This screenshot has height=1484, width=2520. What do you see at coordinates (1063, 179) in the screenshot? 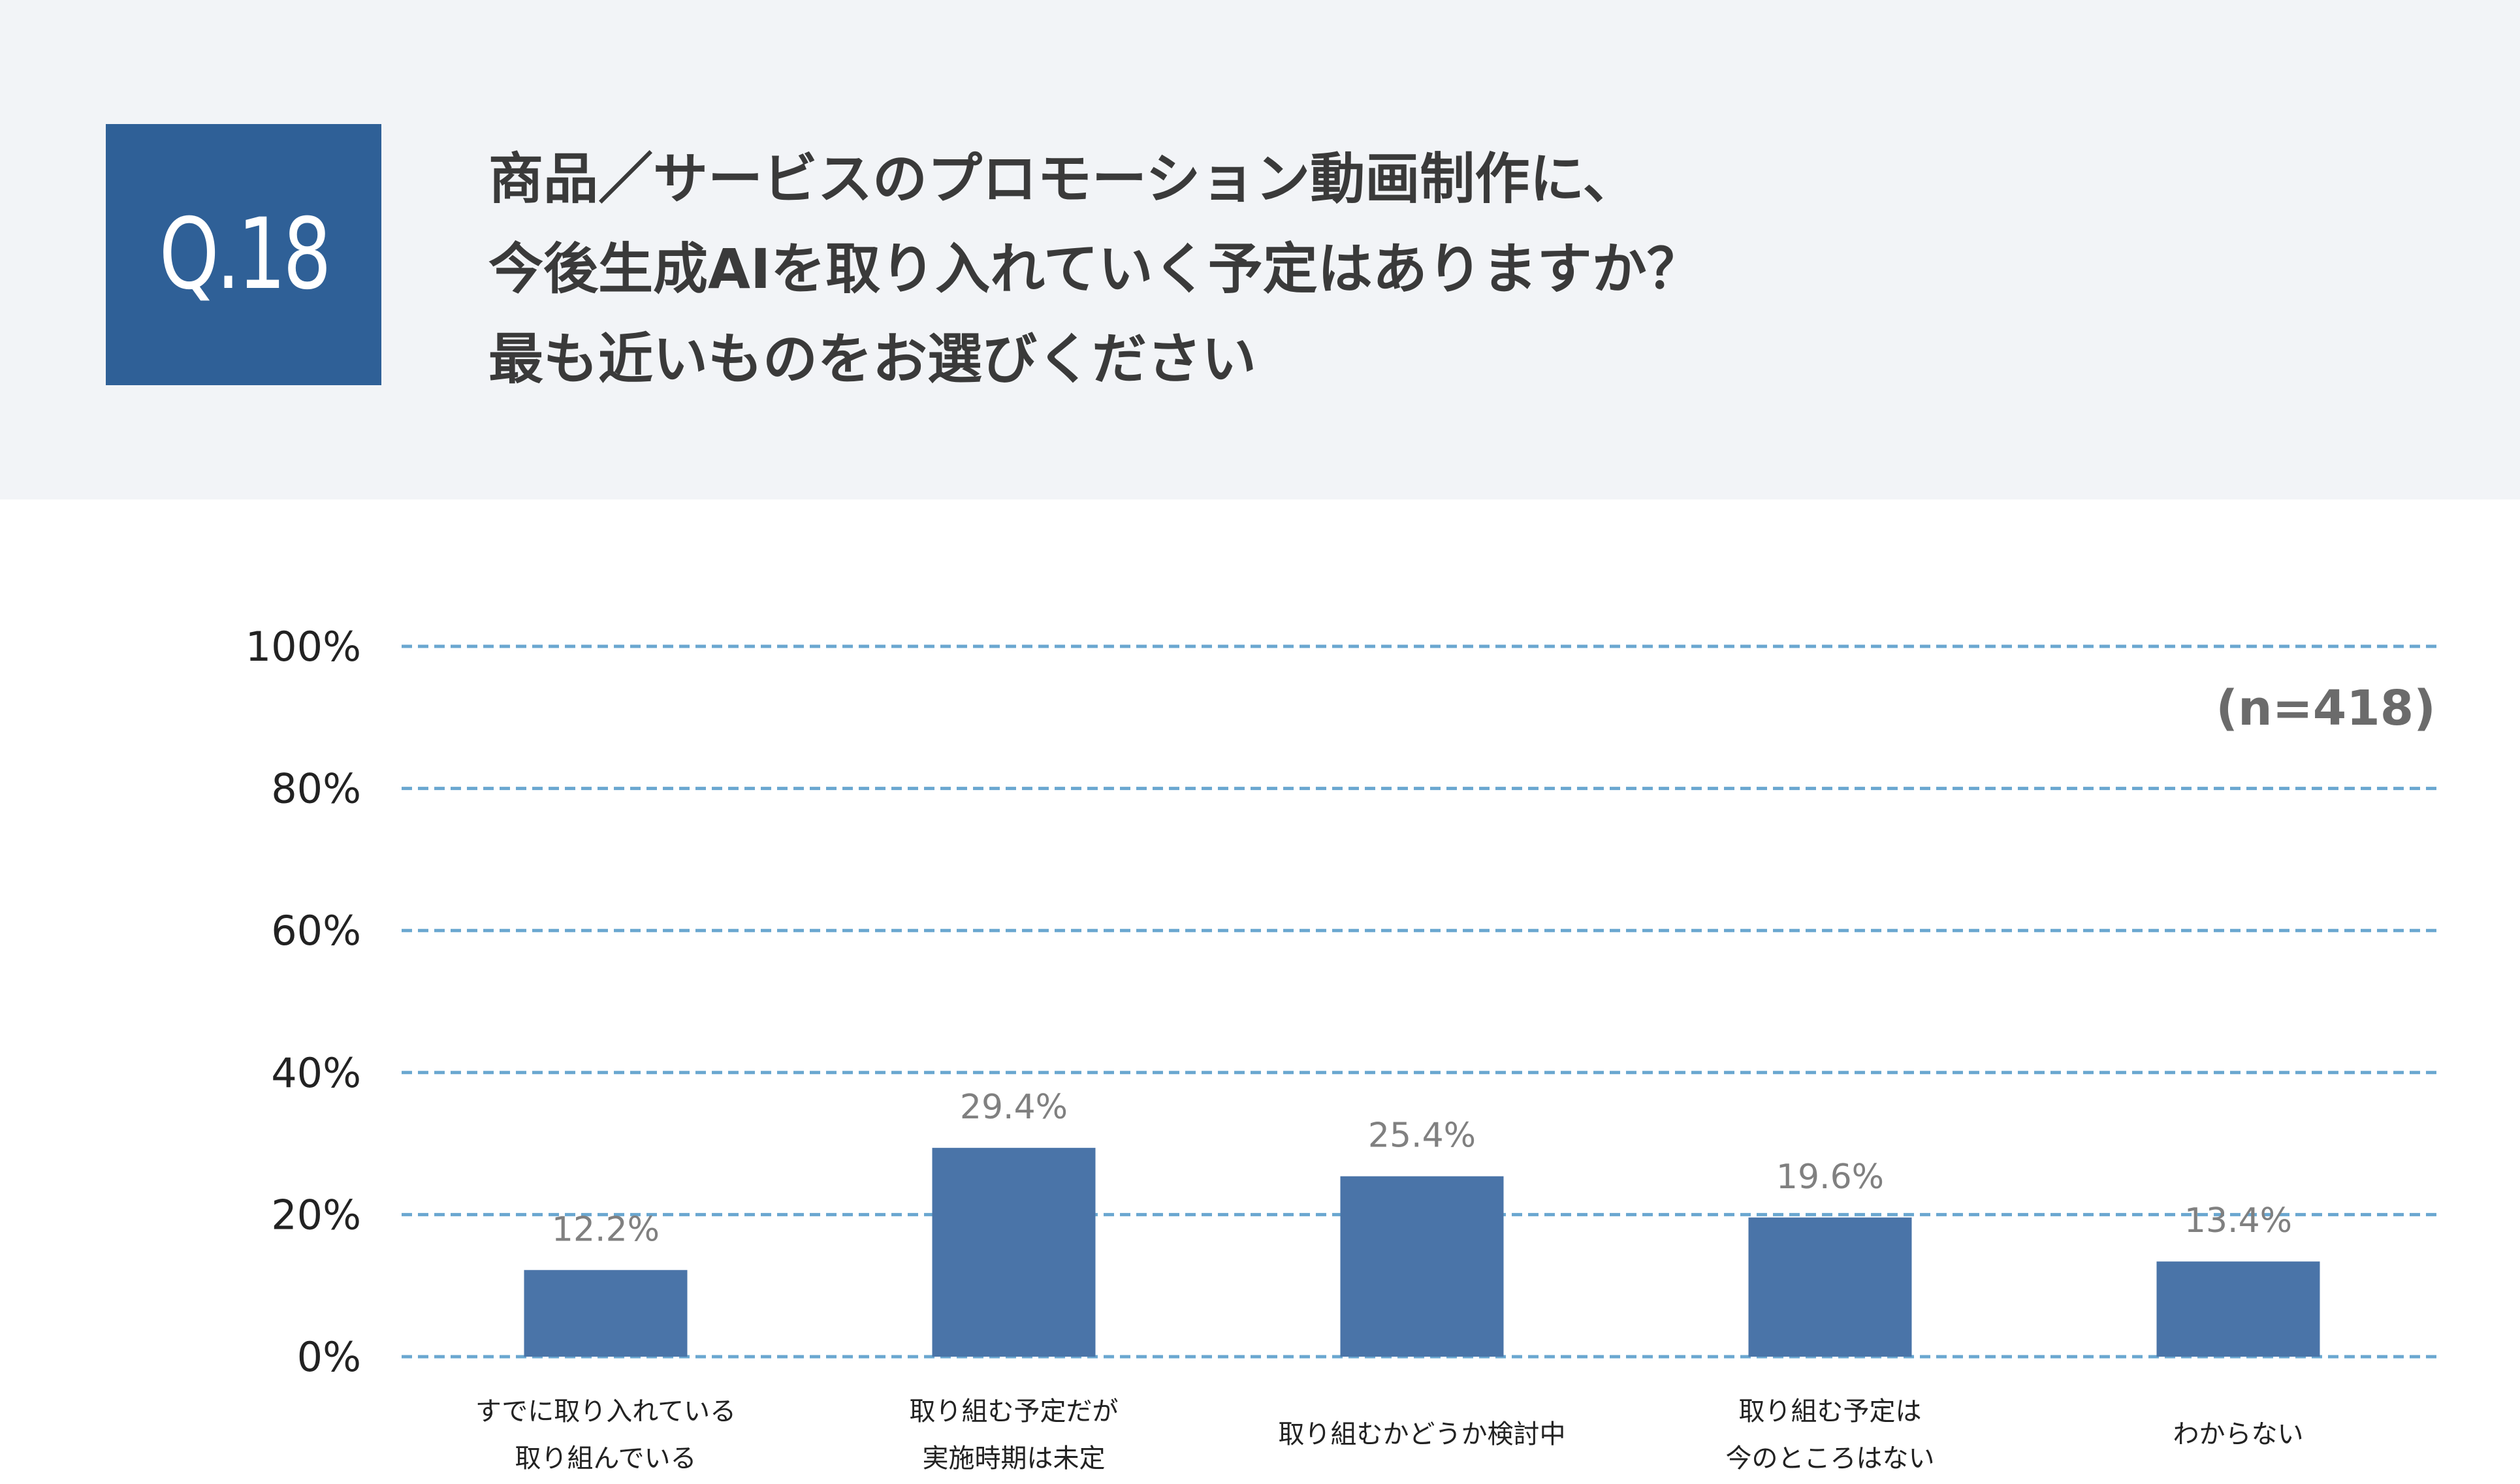
I see `question-line: 商品／サービスのプロモーション動画制作に、` at bounding box center [1063, 179].